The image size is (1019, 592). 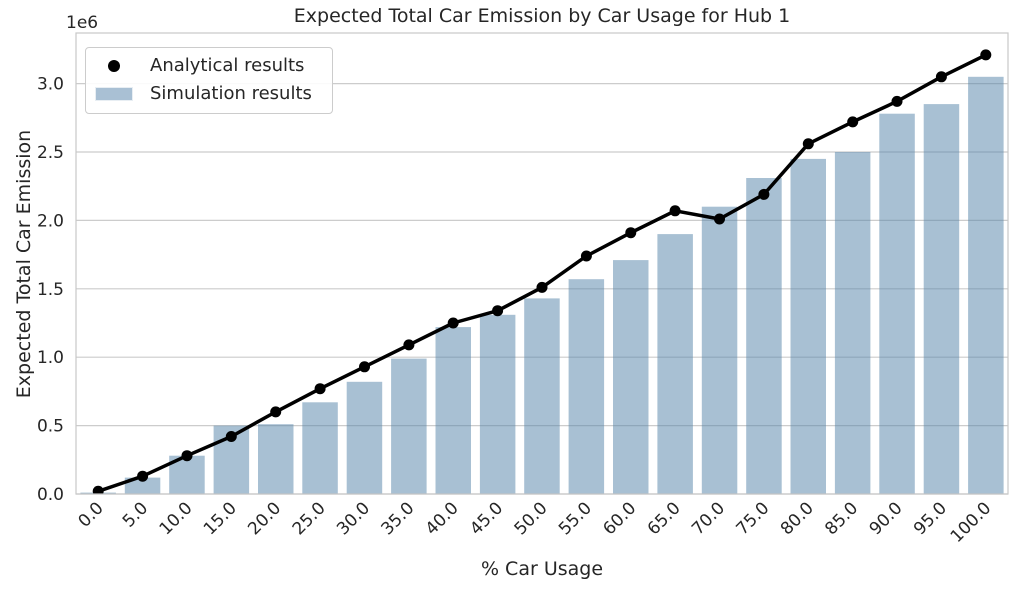 I want to click on legend-item-analytical: Analytical results, so click(x=203, y=65).